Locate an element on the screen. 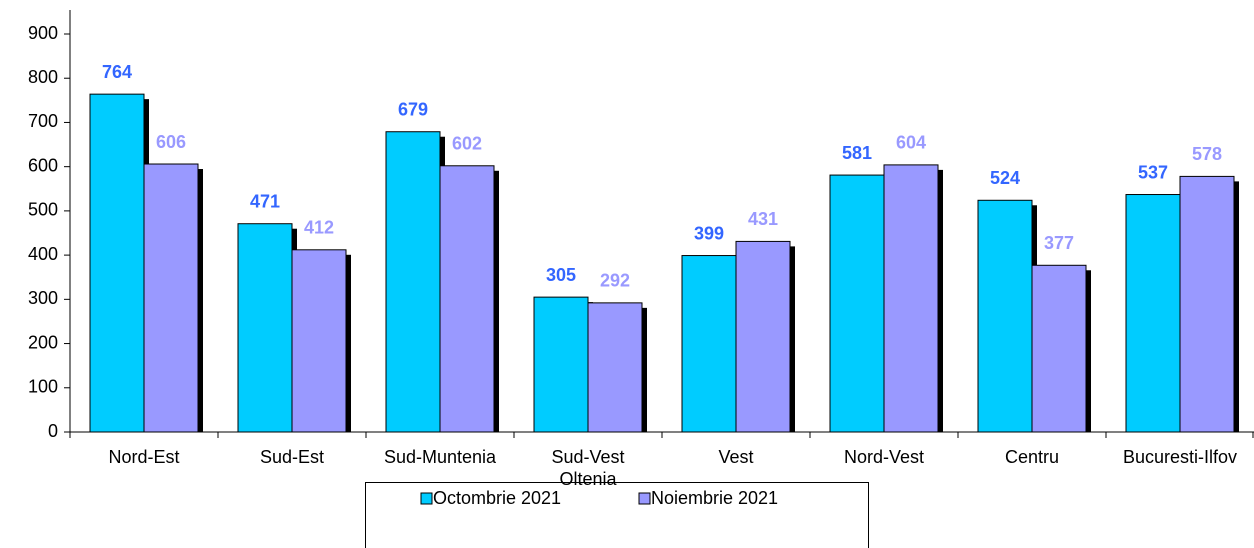 The width and height of the screenshot is (1254, 548). x-tick-label: Bucuresti-Ilfov is located at coordinates (1180, 457).